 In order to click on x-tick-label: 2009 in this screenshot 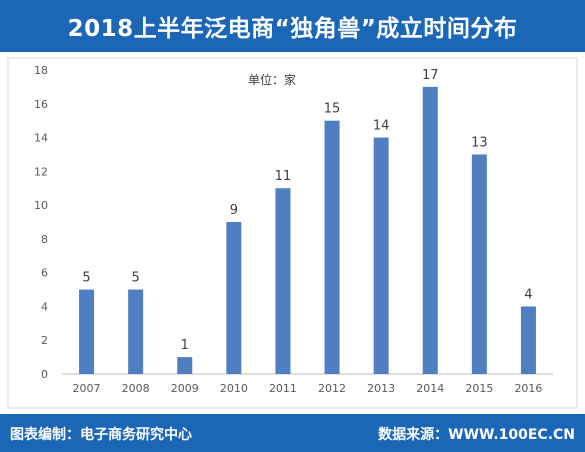, I will do `click(185, 388)`.